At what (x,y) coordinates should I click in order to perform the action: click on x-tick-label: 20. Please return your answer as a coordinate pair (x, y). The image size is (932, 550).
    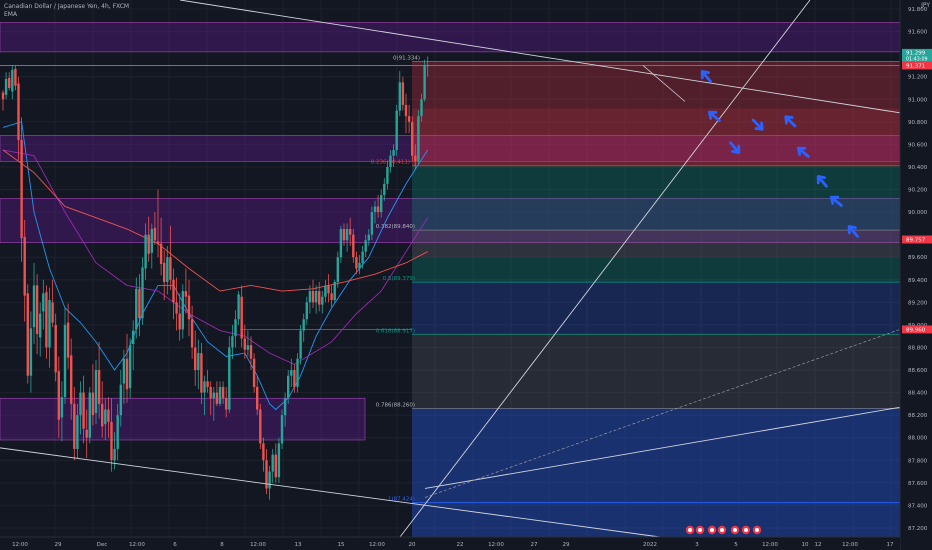
    Looking at the image, I should click on (412, 545).